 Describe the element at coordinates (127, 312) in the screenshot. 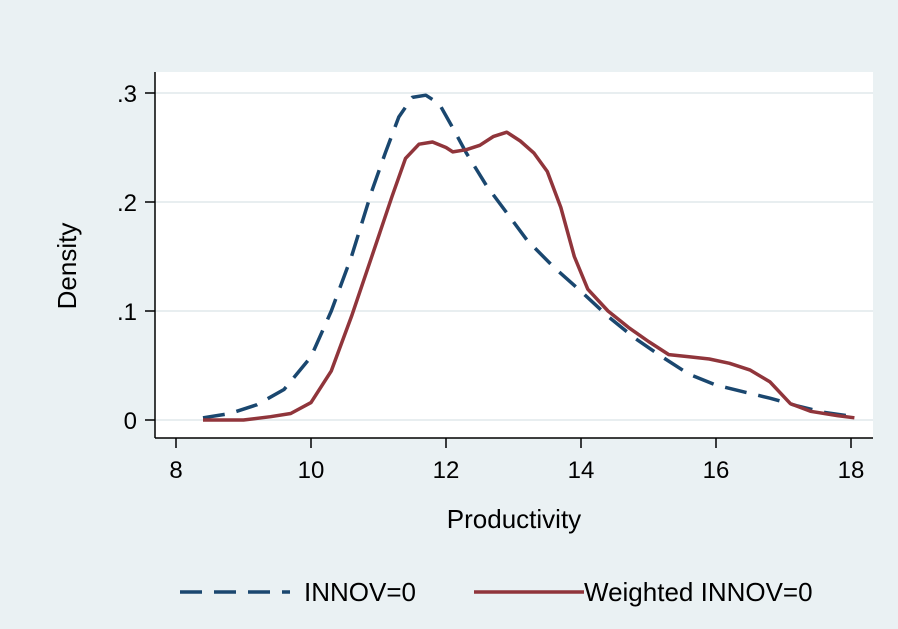

I see `y-tick-label-1: .1` at that location.